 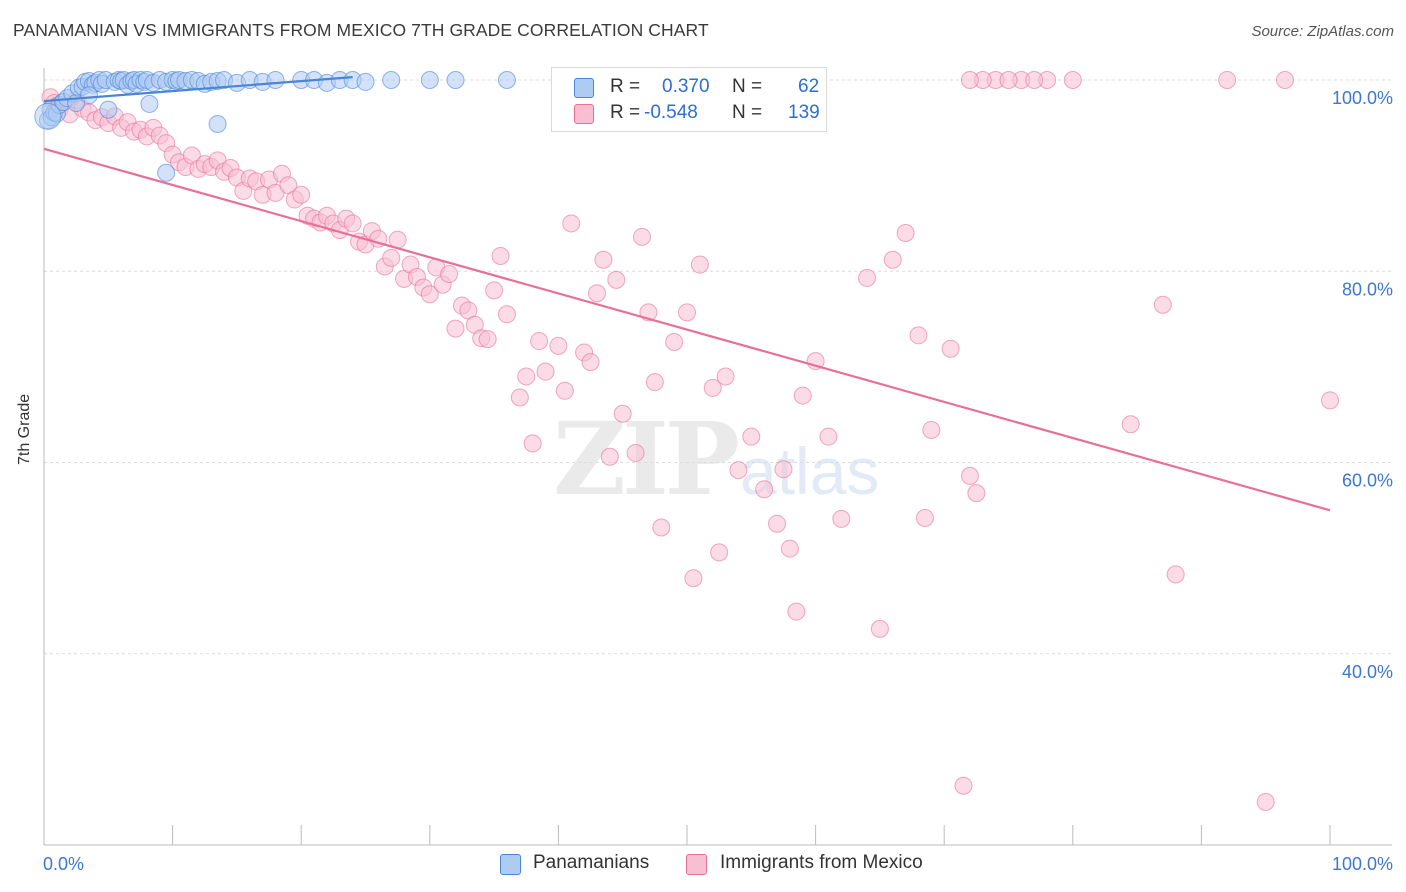 What do you see at coordinates (1362, 98) in the screenshot?
I see `y-tick-label: 100.0%` at bounding box center [1362, 98].